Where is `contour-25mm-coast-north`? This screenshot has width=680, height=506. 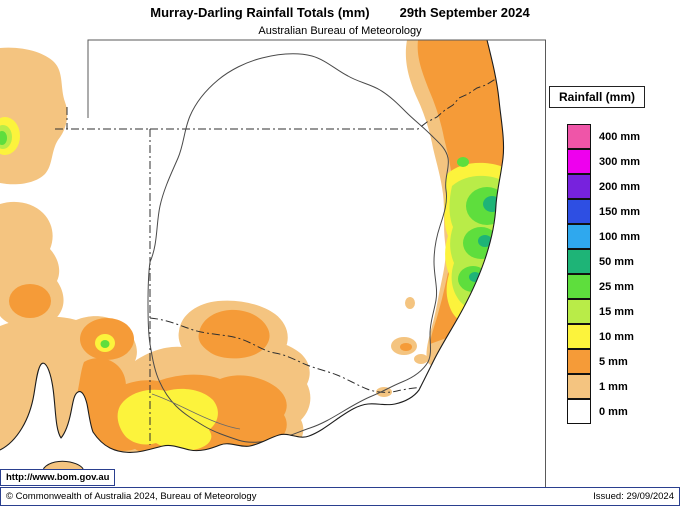 contour-25mm-coast-north is located at coordinates (463, 162).